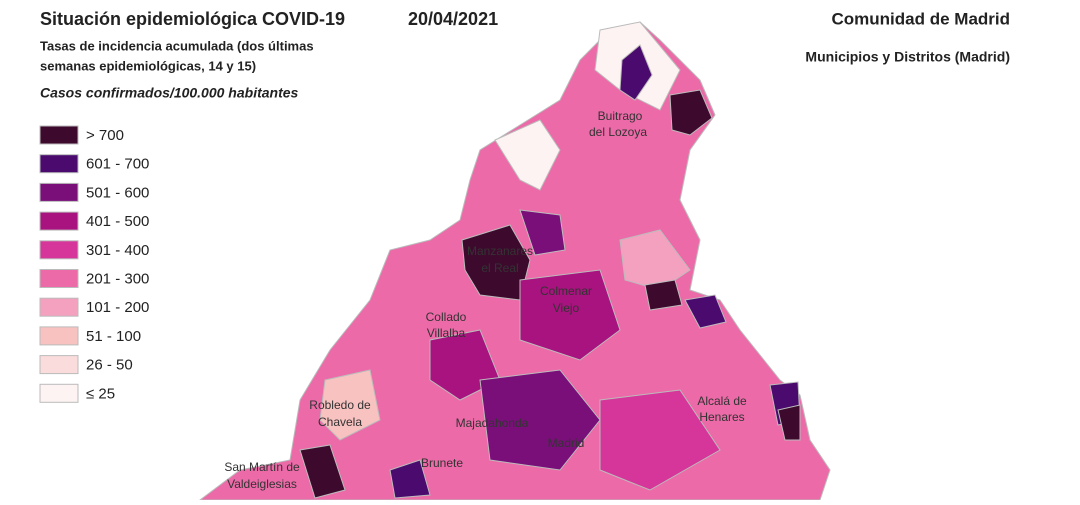  Describe the element at coordinates (117, 278) in the screenshot. I see `legend-label: 201 - 300` at that location.